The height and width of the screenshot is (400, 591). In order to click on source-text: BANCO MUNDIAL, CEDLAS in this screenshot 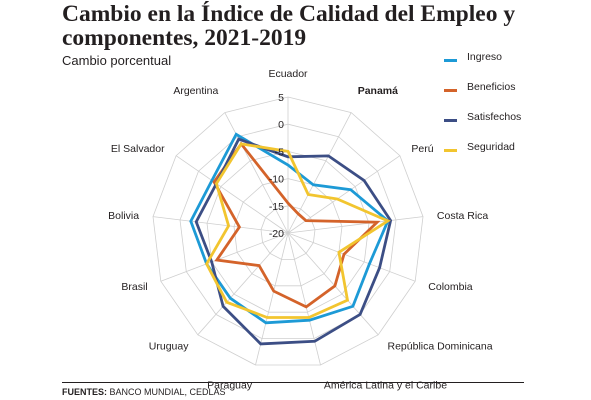, I will do `click(167, 392)`.